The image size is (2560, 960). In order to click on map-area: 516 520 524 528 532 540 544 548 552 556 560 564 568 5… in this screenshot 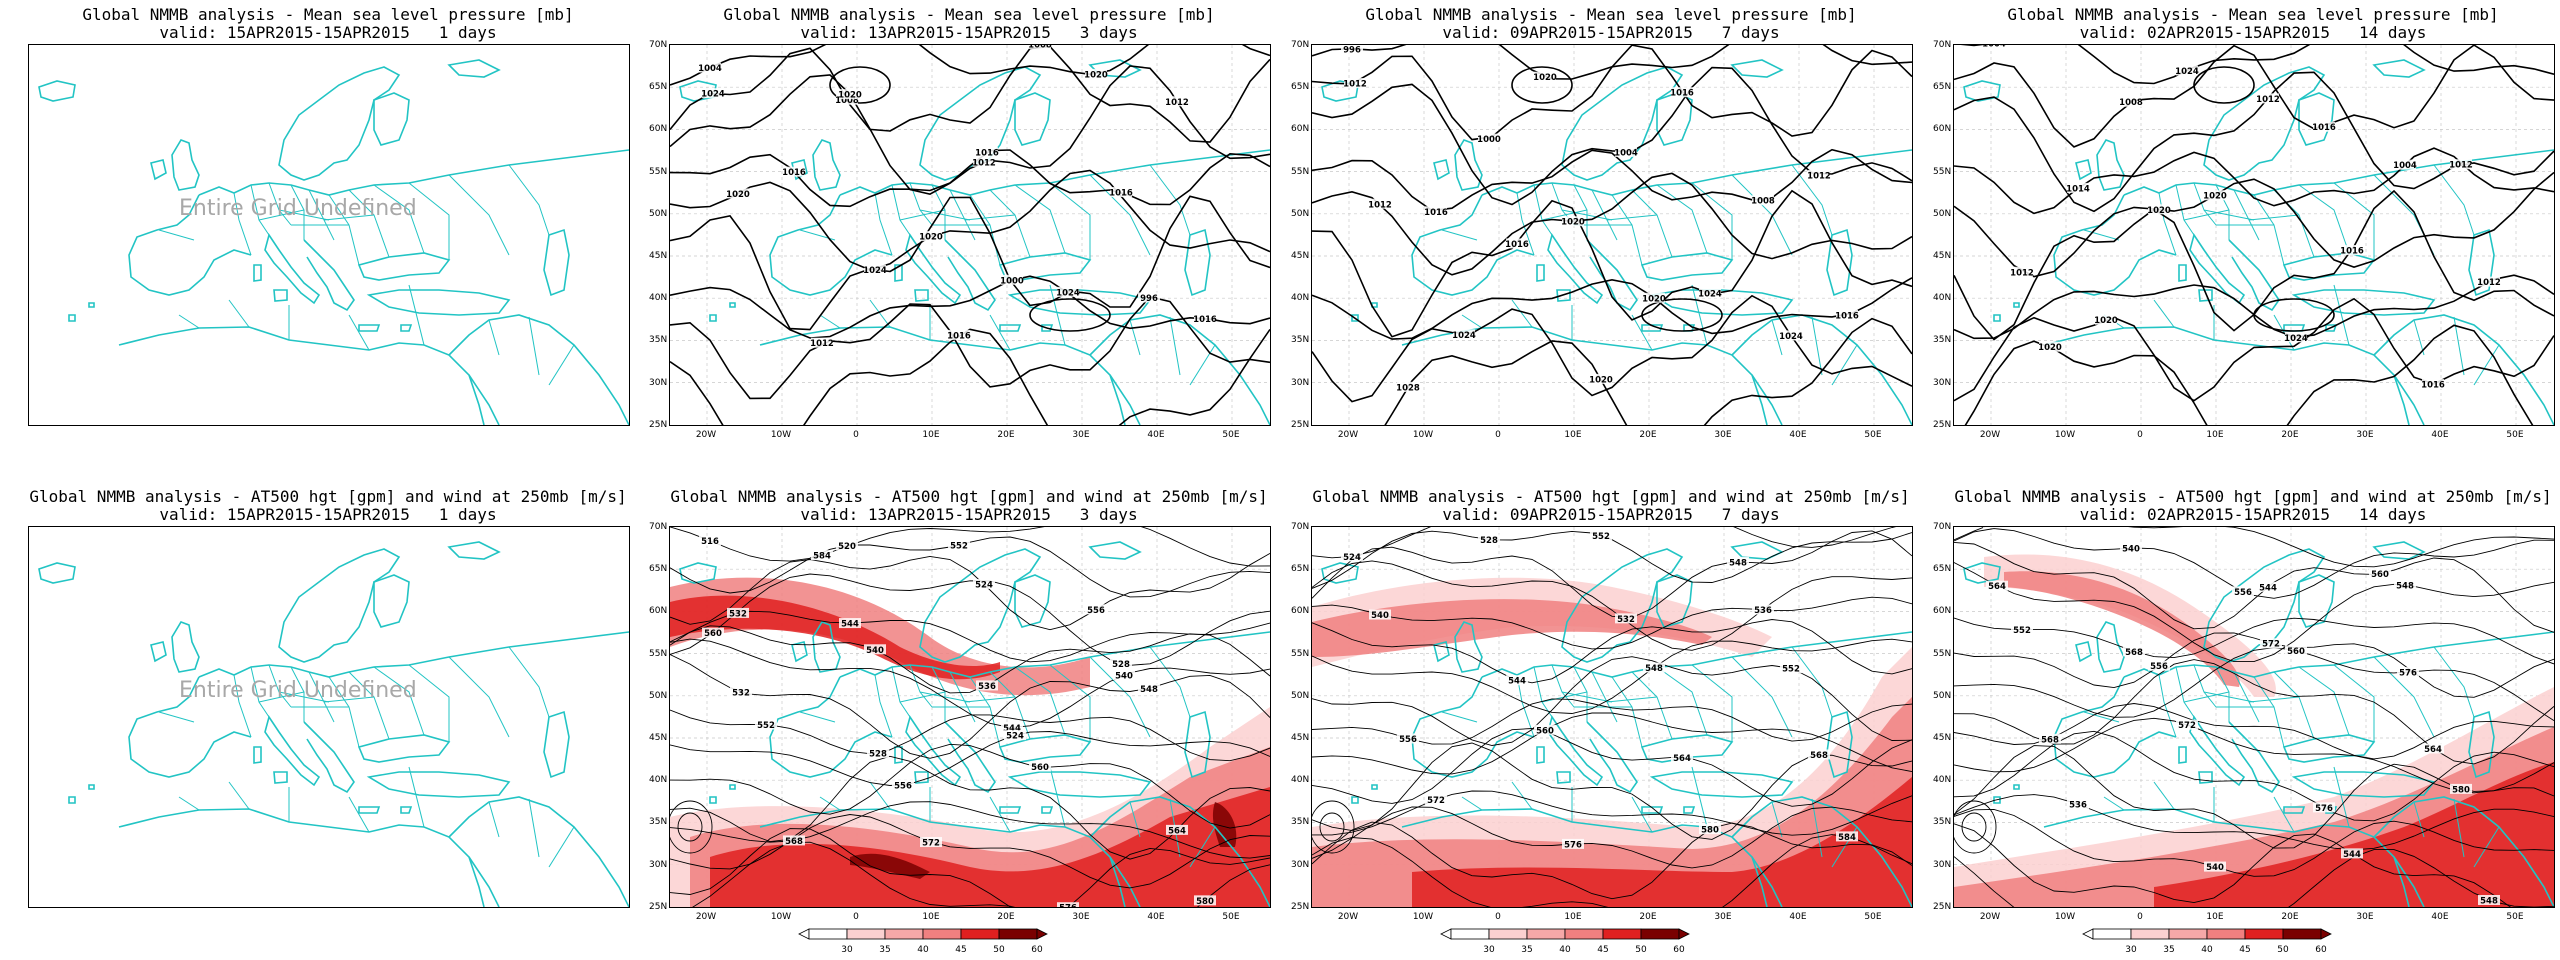, I will do `click(970, 717)`.